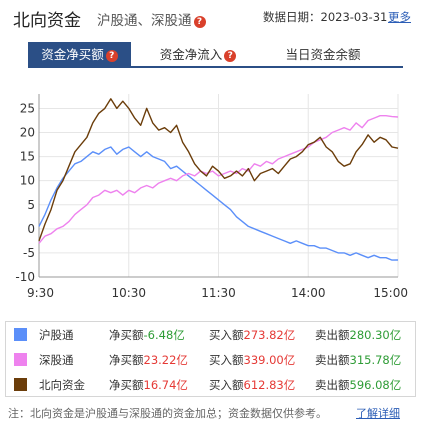 The image size is (426, 432). I want to click on y-tick-label: 0, so click(31, 229).